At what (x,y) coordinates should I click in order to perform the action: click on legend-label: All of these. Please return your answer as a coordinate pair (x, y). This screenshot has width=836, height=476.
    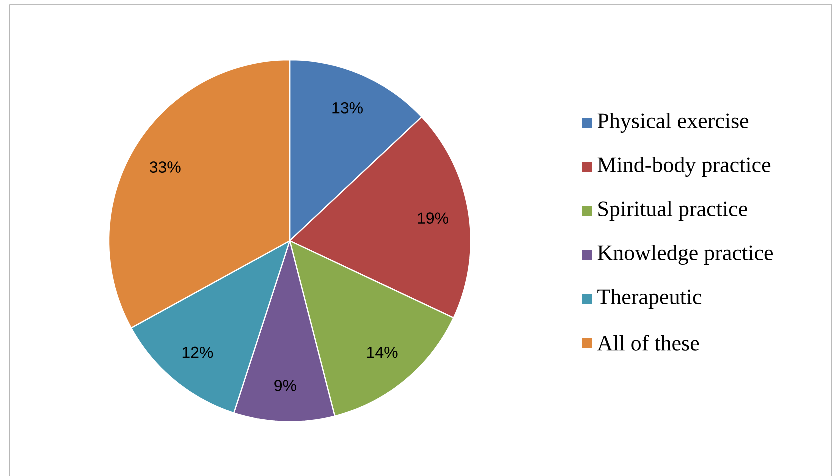
    Looking at the image, I should click on (648, 343).